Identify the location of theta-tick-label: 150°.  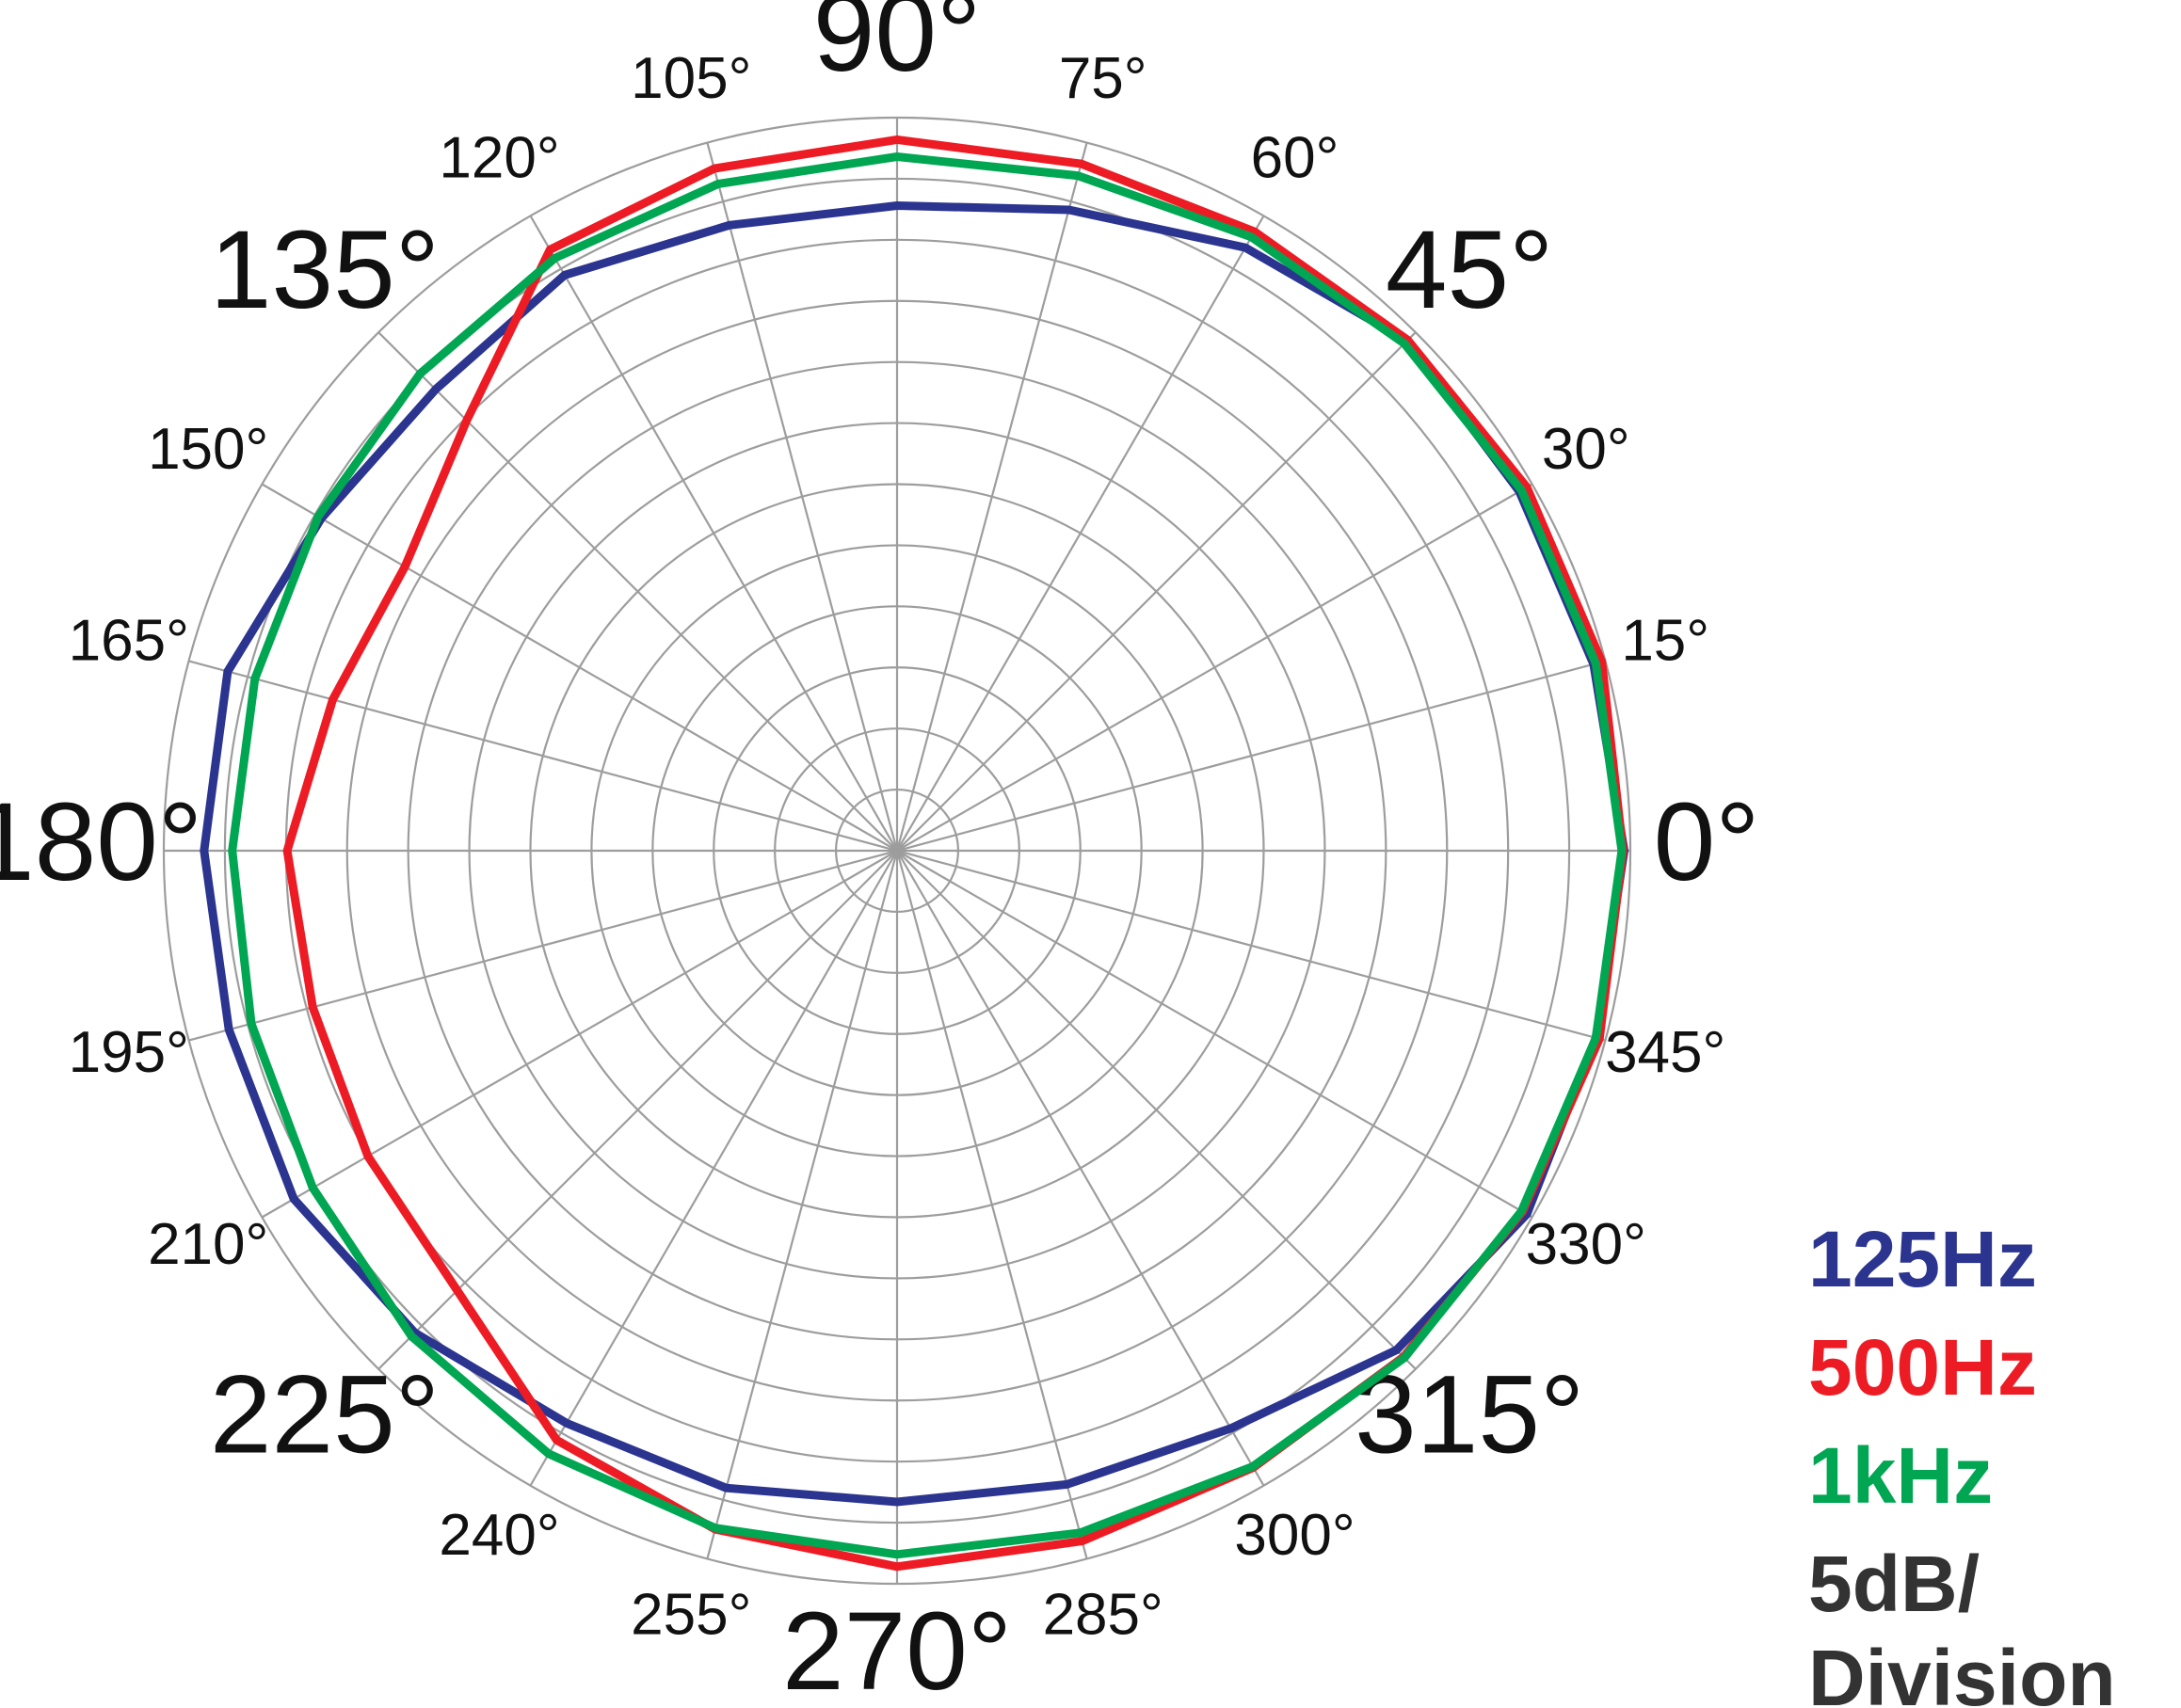
(208, 449).